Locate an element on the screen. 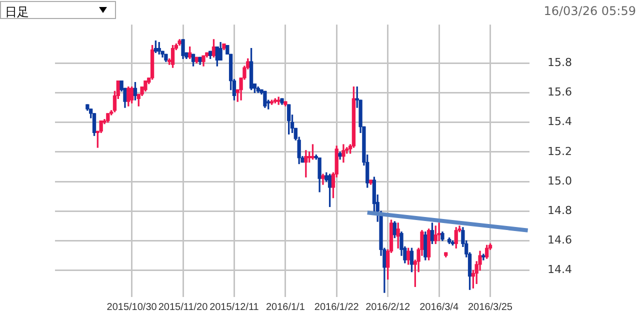 The height and width of the screenshot is (325, 640). x-tick-label: 2015/10/30 is located at coordinates (132, 307).